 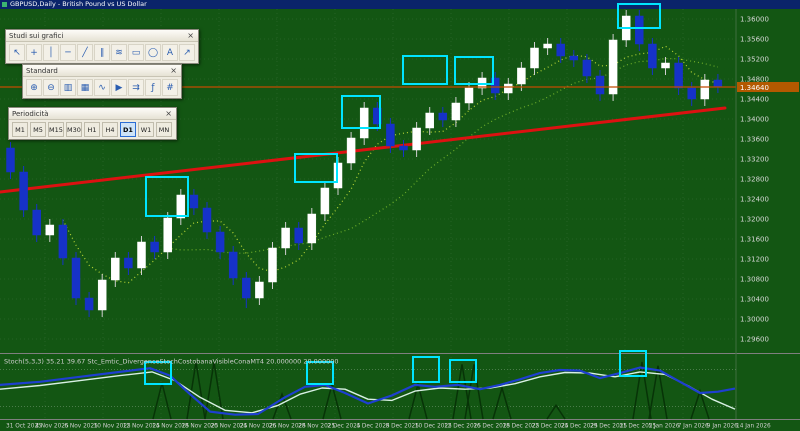 I want to click on grid-icon: #, so click(x=170, y=87).